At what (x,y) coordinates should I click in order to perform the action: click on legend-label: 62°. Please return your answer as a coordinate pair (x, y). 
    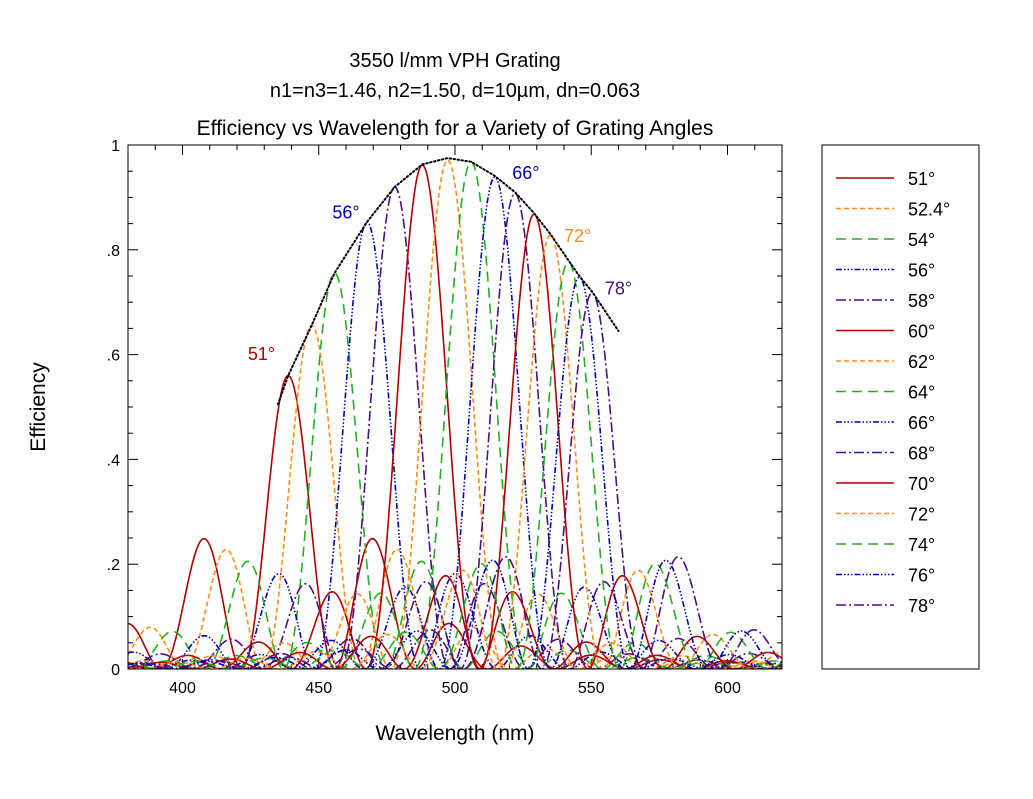
    Looking at the image, I should click on (921, 362).